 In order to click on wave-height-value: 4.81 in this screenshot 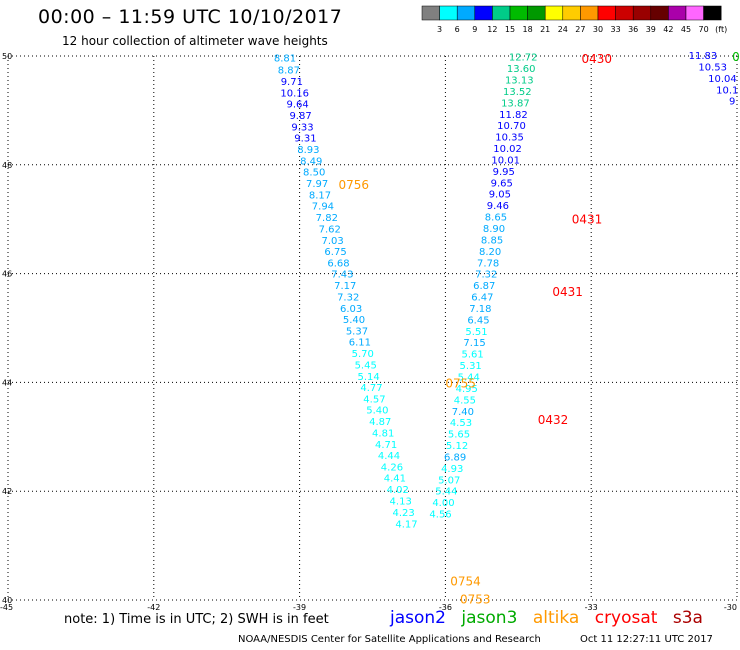, I will do `click(383, 434)`.